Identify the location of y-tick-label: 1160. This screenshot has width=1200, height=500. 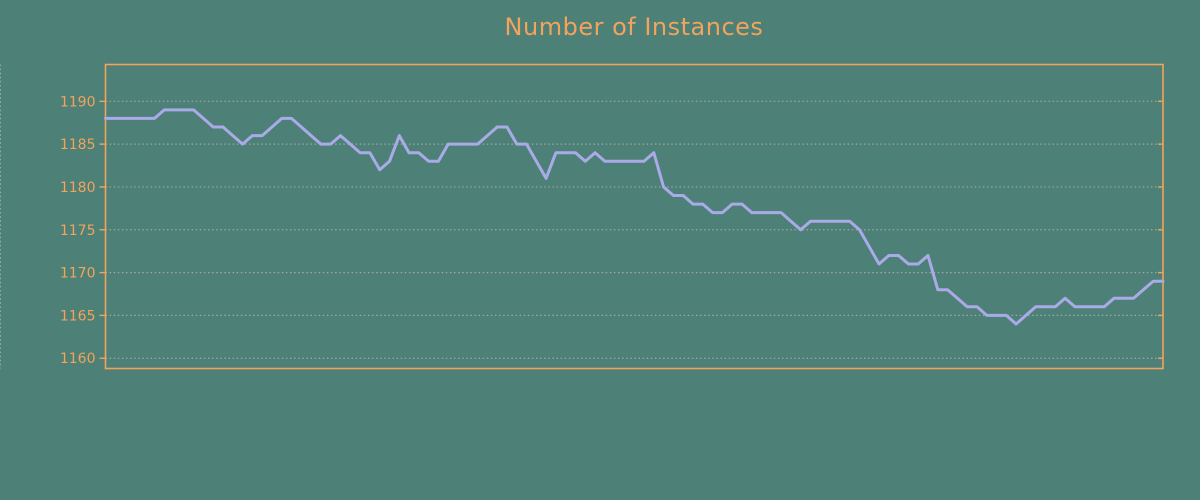
(78, 359).